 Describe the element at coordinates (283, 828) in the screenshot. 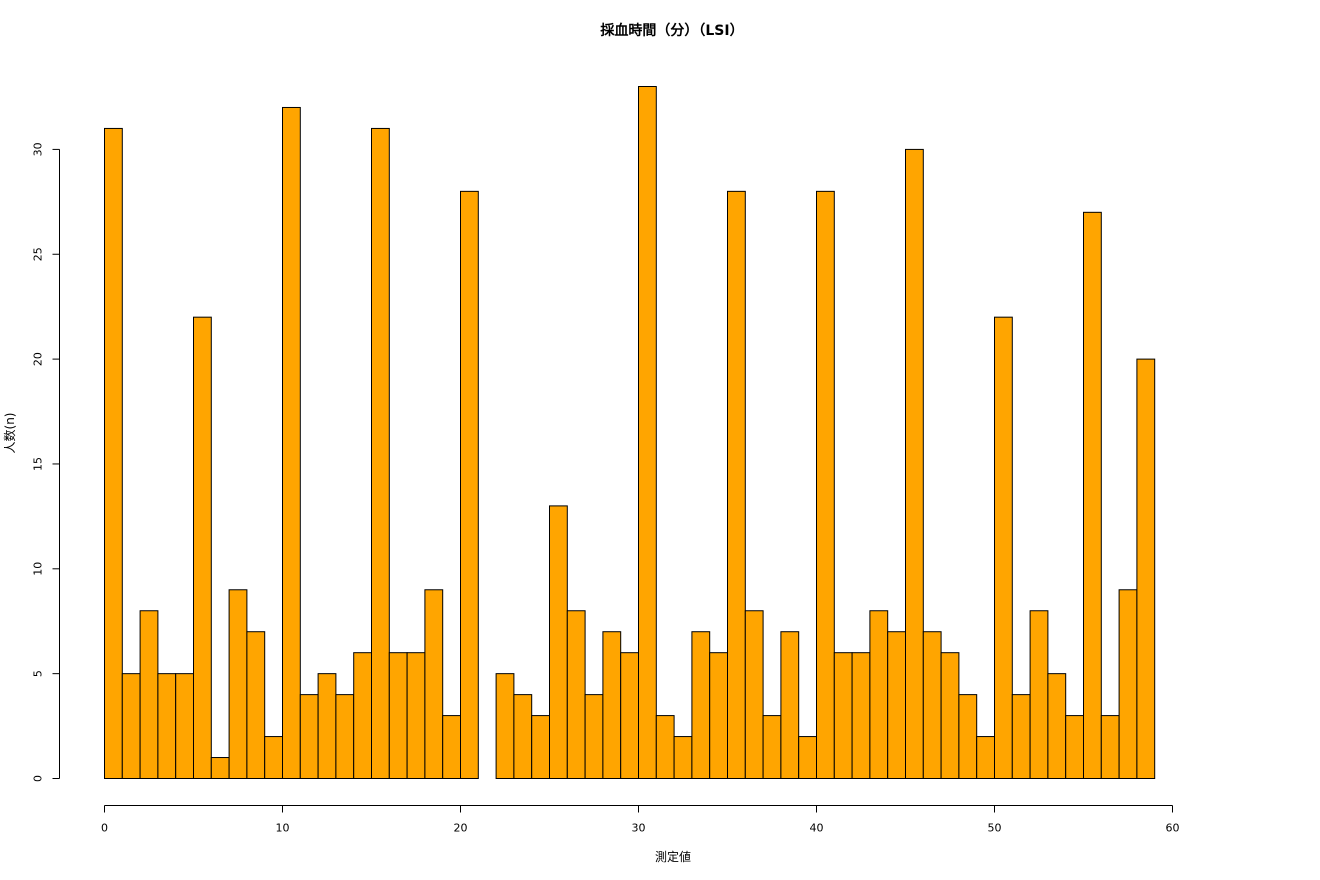

I see `x-tick-label: 10` at that location.